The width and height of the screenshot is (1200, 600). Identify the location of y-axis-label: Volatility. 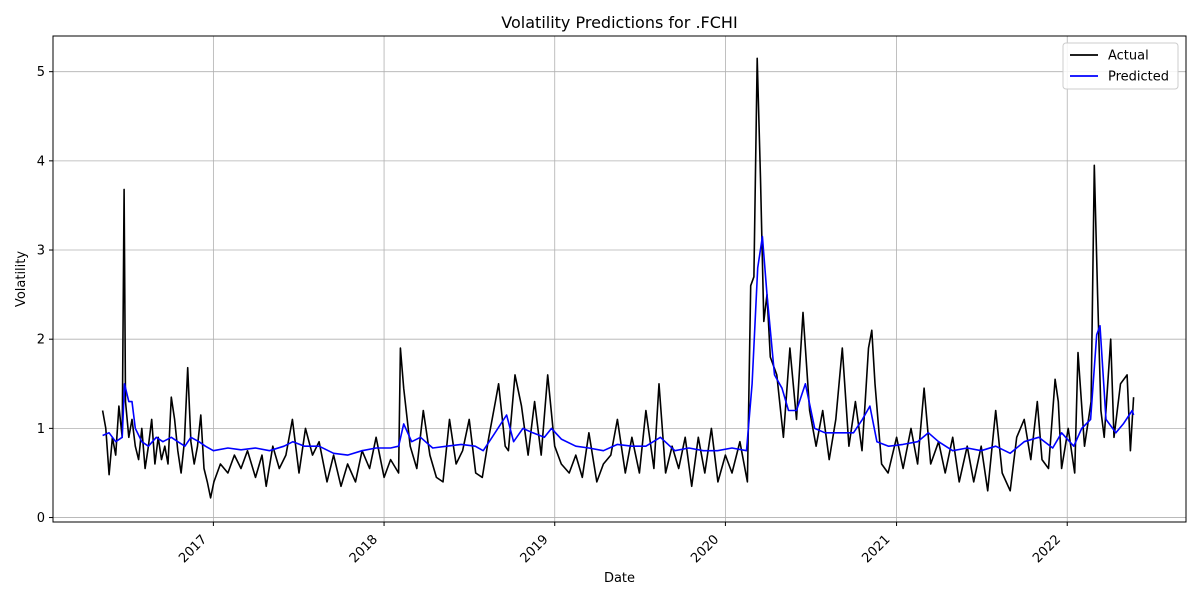
(21, 279).